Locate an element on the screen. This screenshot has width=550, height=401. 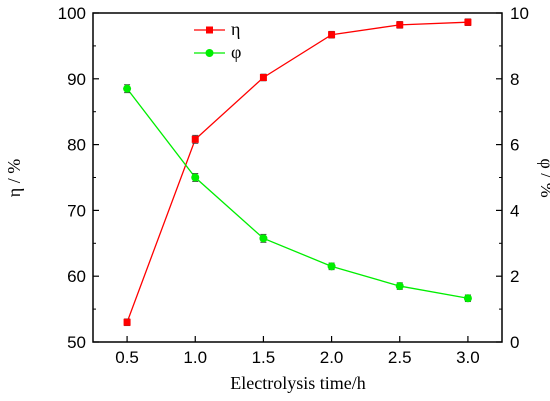
legend-item-phi: φ is located at coordinates (217, 52).